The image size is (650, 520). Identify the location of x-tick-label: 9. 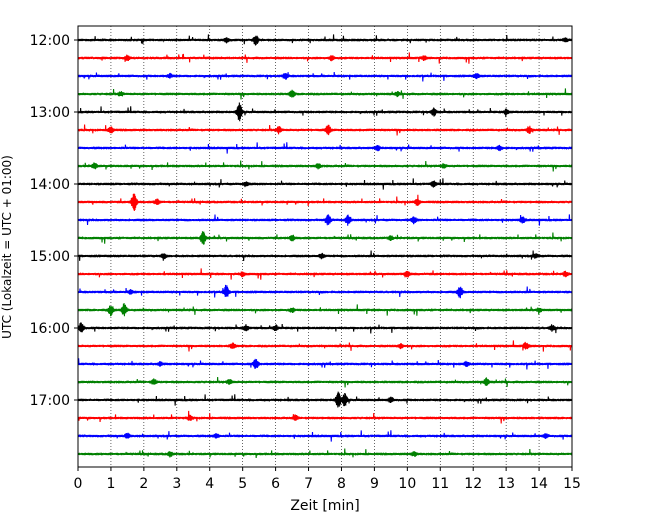
(374, 484).